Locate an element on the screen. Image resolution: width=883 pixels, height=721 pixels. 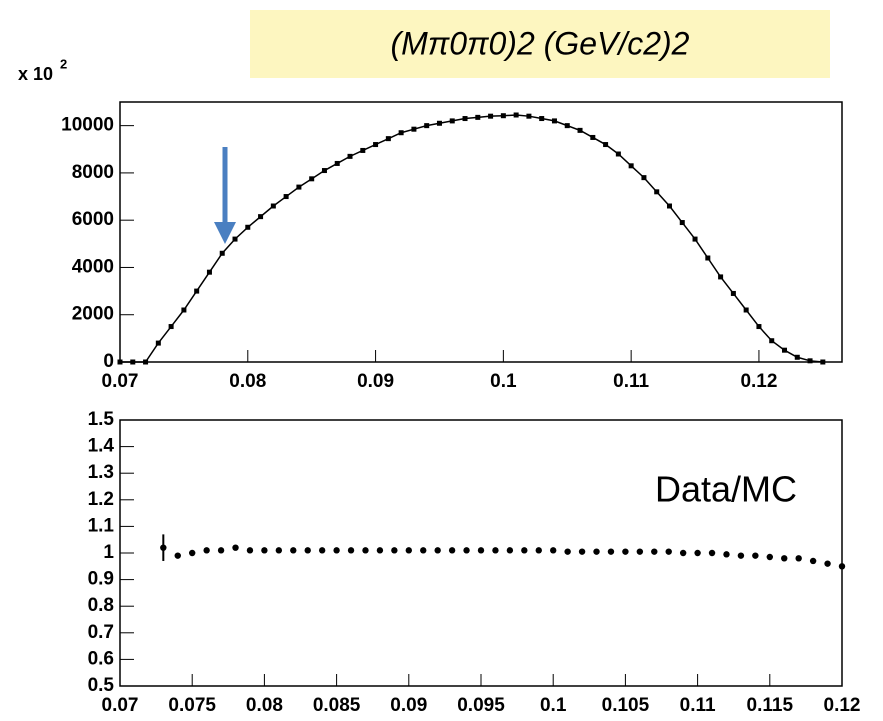
y-tick-label: 6000 is located at coordinates (93, 219).